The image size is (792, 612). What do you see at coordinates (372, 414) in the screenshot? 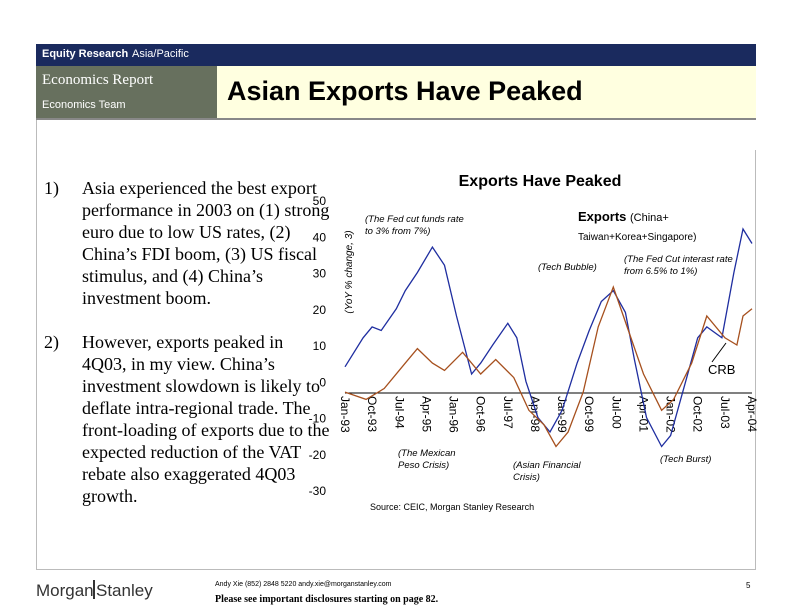
I see `x-tick-label: Oct-93` at bounding box center [372, 414].